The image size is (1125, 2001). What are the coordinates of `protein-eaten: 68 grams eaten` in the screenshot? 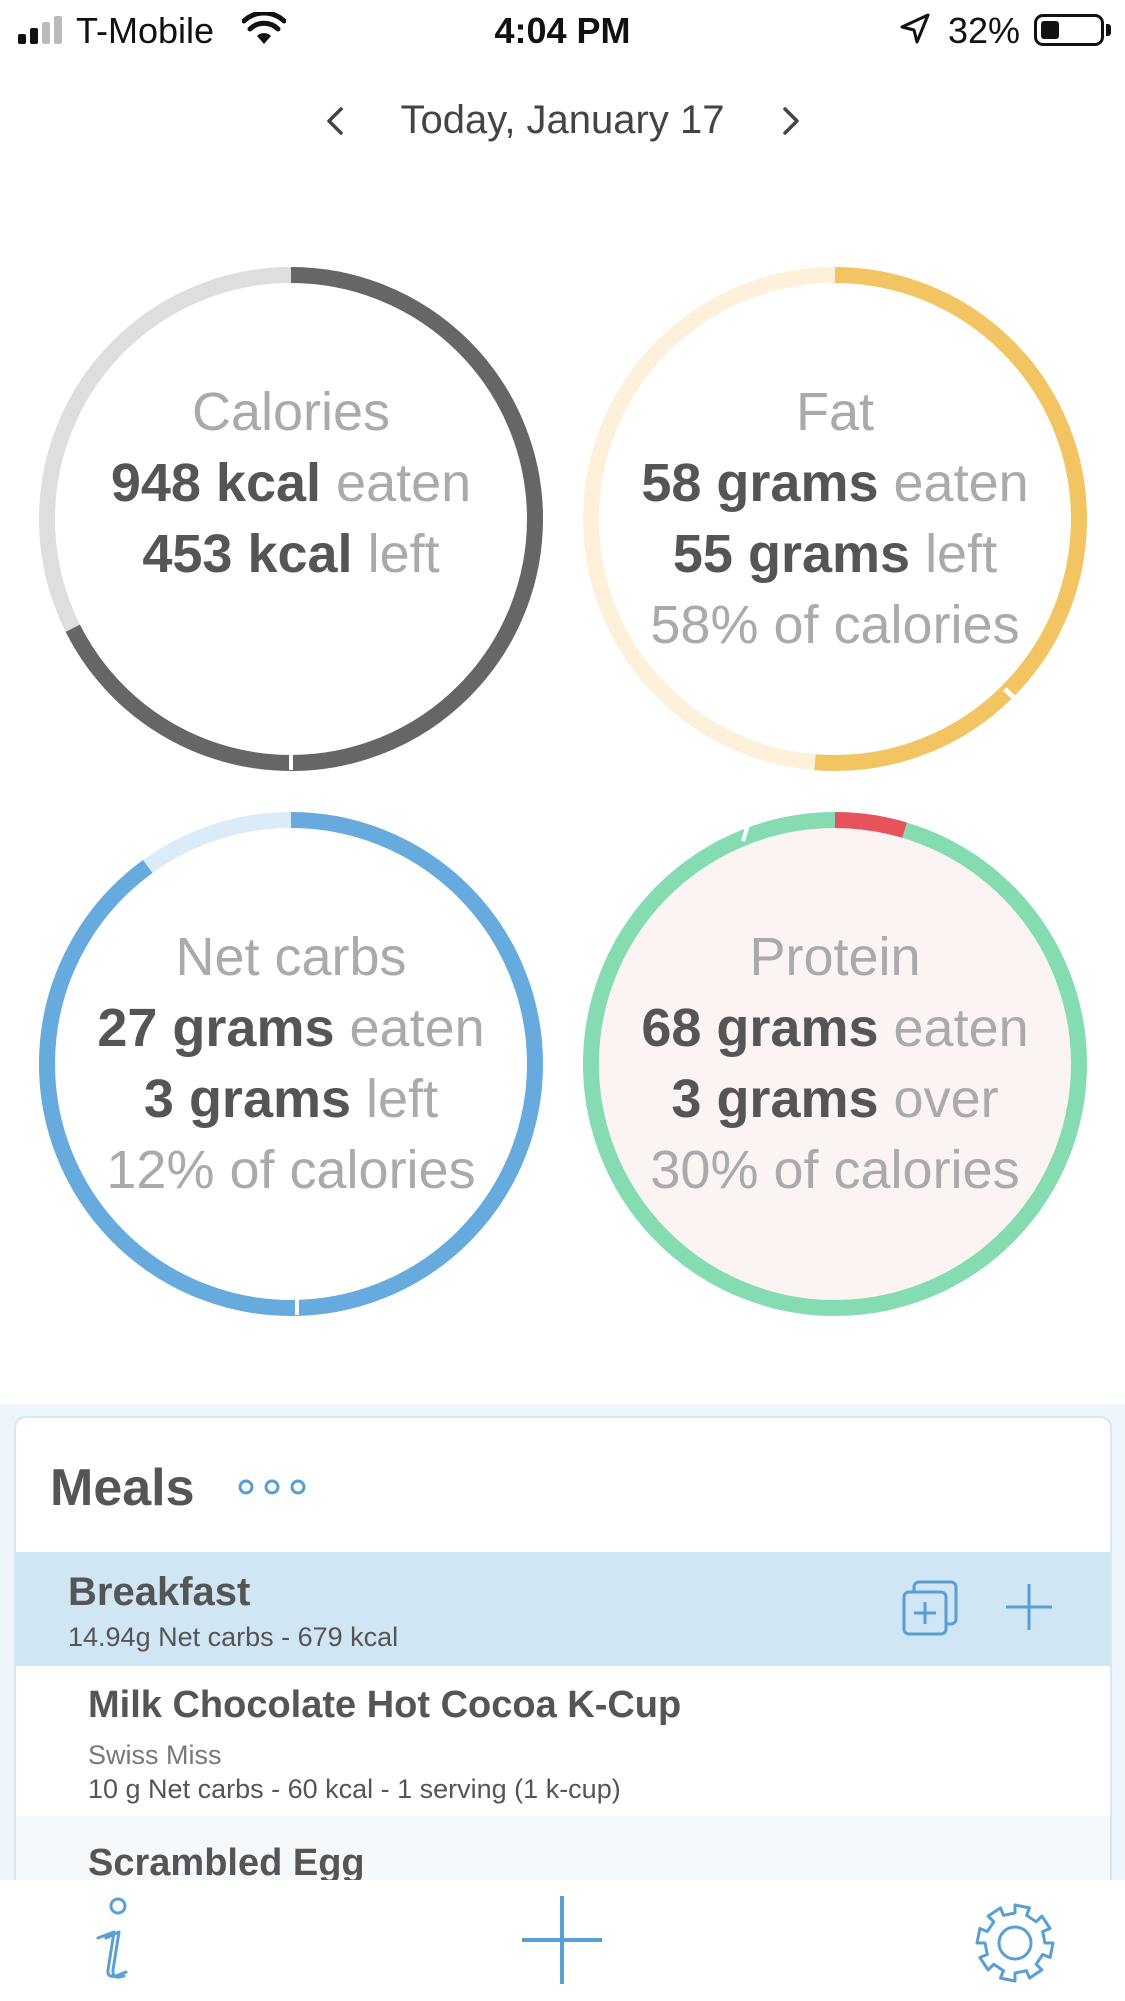 It's located at (835, 1028).